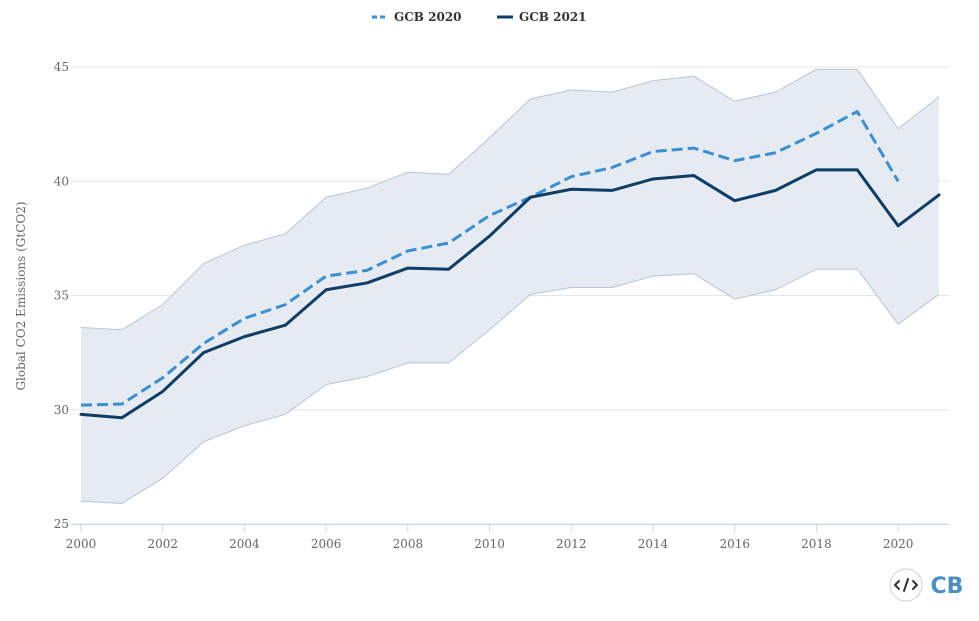 Image resolution: width=979 pixels, height=621 pixels. Describe the element at coordinates (61, 524) in the screenshot. I see `y-tick-label: 25` at that location.